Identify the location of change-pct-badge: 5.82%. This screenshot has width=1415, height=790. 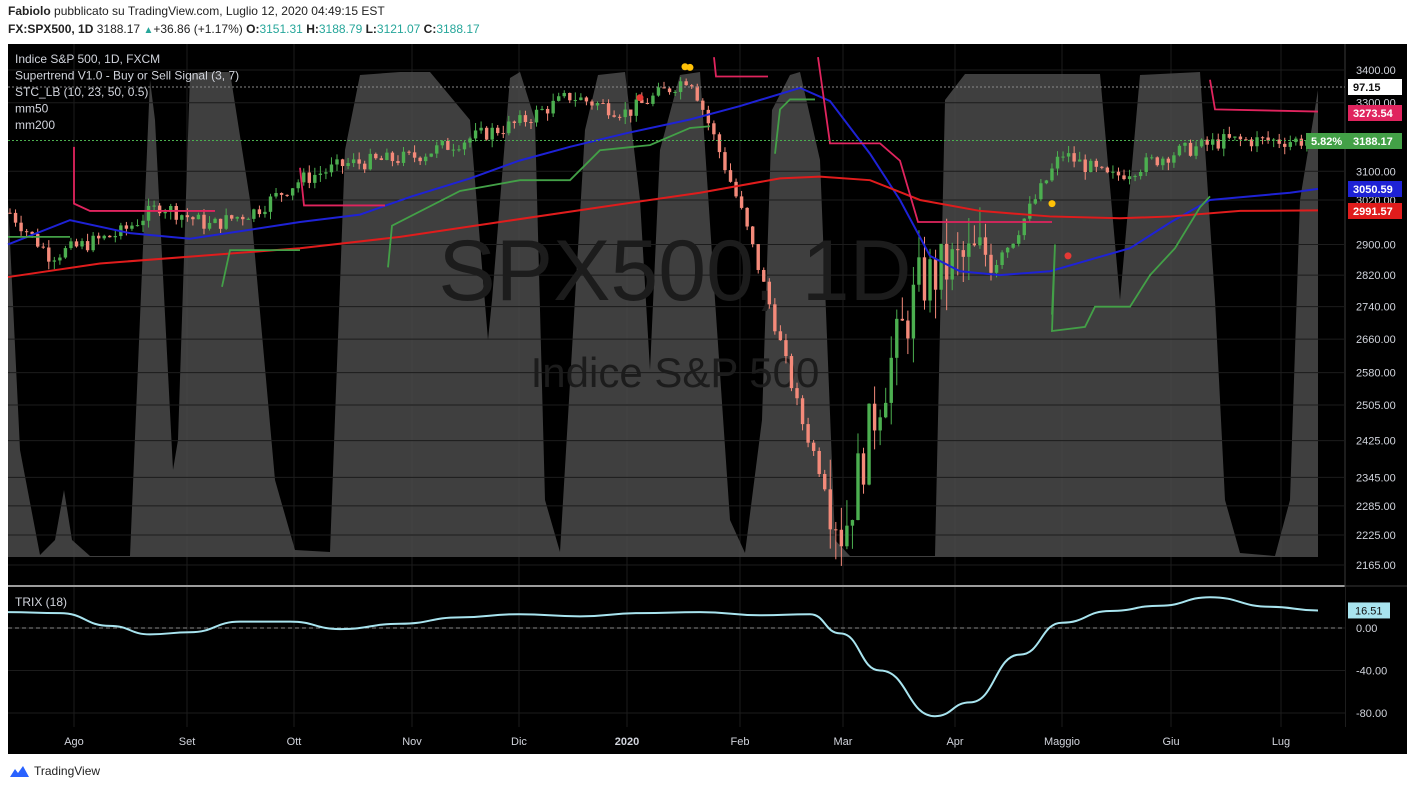
(1326, 142).